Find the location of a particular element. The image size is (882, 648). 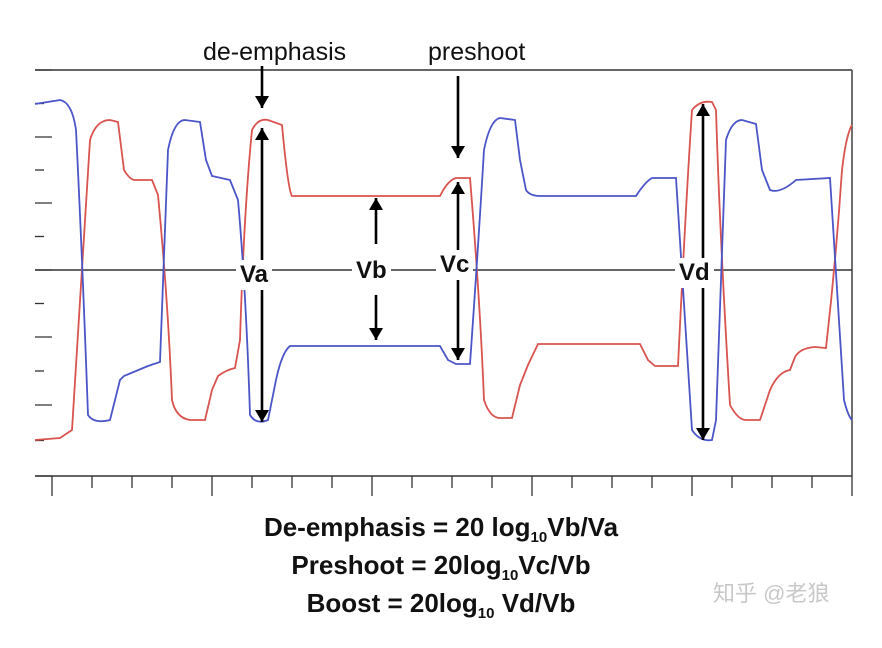

vb-arrow-up-head-up is located at coordinates (376, 204).